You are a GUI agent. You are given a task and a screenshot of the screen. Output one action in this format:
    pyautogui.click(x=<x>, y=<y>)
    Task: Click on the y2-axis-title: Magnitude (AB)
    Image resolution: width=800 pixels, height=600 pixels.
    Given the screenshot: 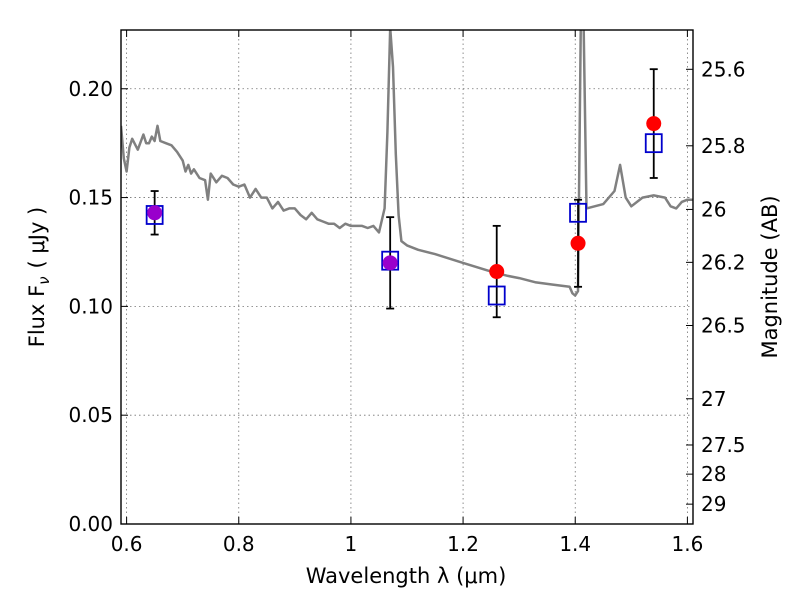 What is the action you would take?
    pyautogui.click(x=770, y=276)
    